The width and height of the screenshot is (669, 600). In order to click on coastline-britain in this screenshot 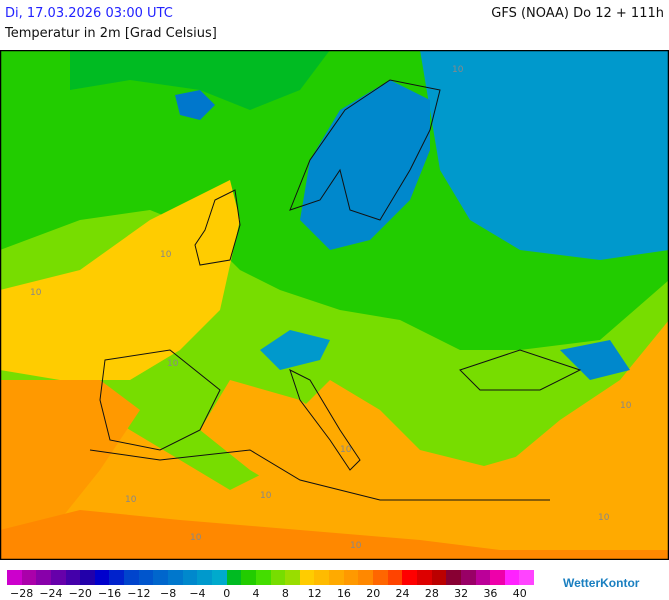, I will do `click(217, 227)`.